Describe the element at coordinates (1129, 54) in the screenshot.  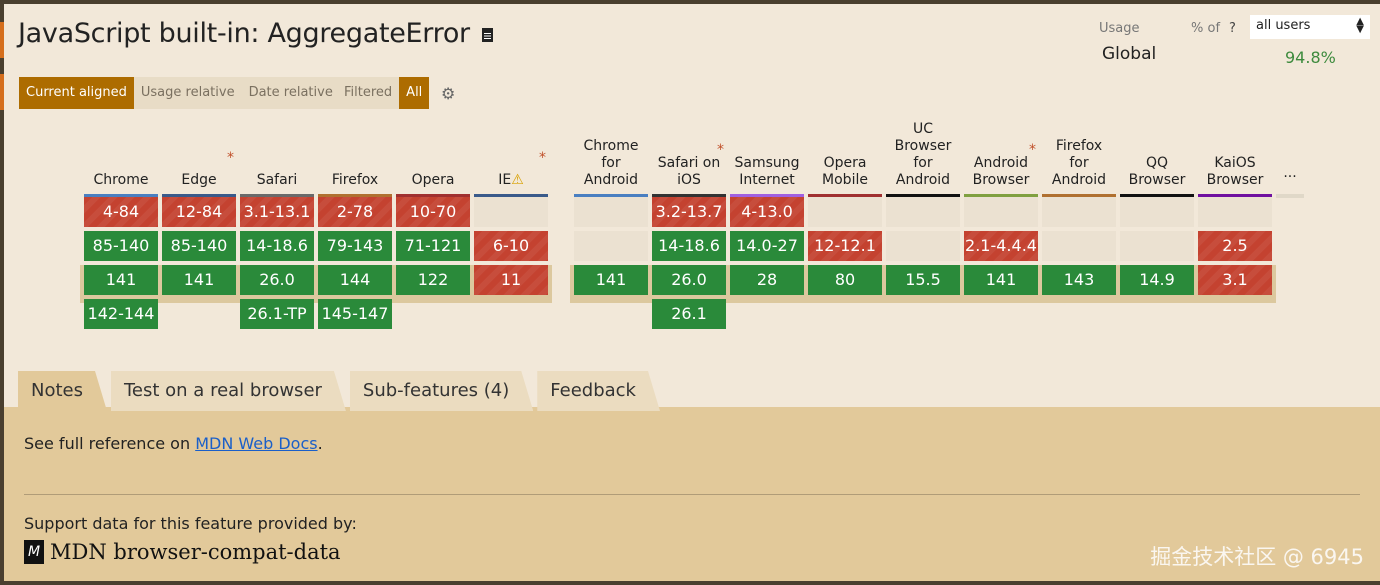
I see `region-label: Global` at that location.